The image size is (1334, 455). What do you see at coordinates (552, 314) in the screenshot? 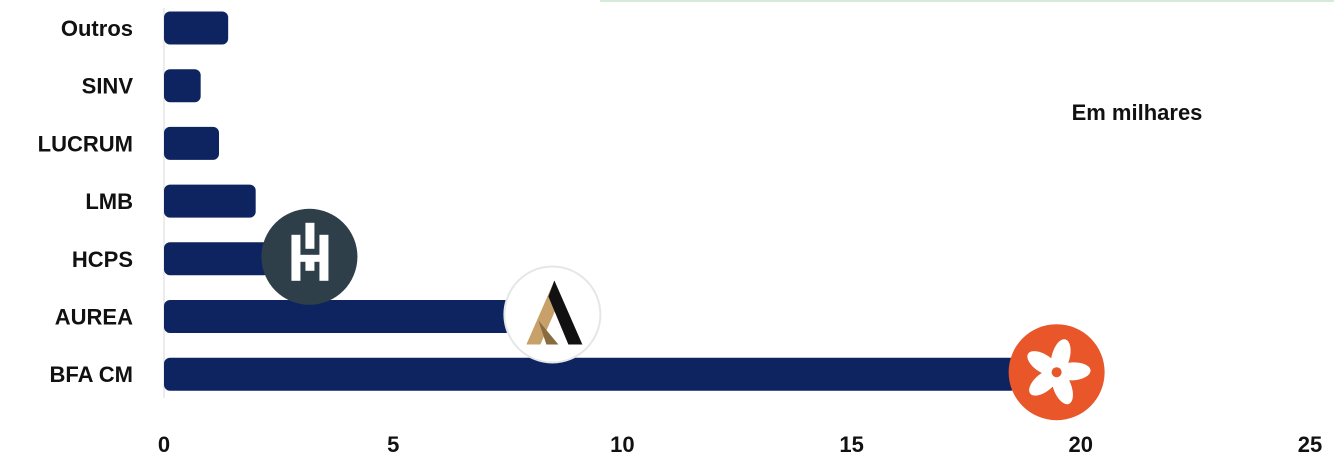
I see `aurea-logo-icon` at bounding box center [552, 314].